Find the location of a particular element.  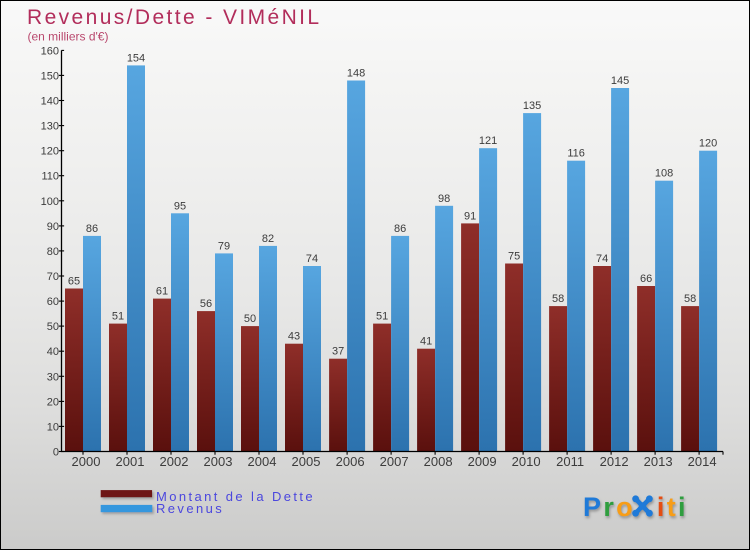

svg-text: 2009 is located at coordinates (482, 461).